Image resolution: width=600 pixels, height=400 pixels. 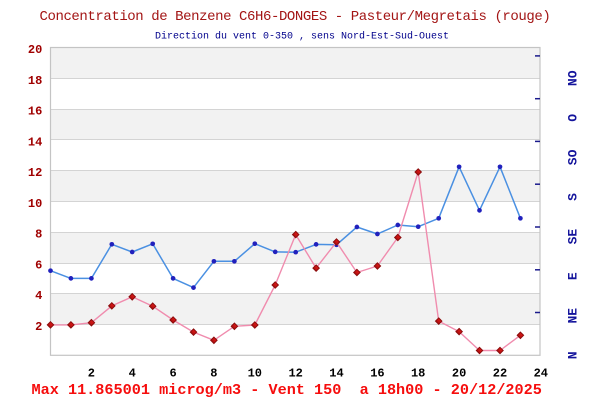 I want to click on svg-text: S, so click(x=573, y=197).